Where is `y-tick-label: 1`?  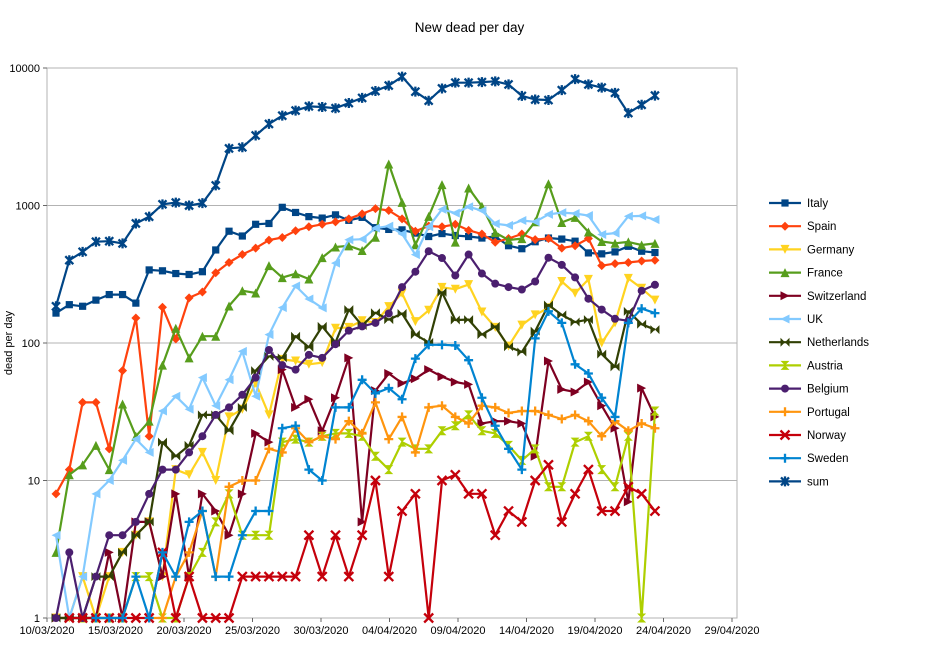 y-tick-label: 1 is located at coordinates (37, 619).